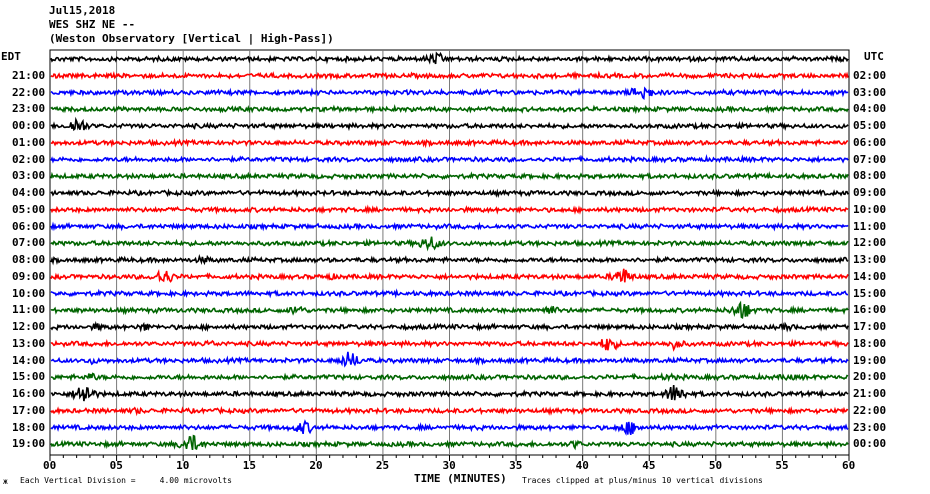  What do you see at coordinates (29, 159) in the screenshot?
I see `edt-hour-label: 02:00` at bounding box center [29, 159].